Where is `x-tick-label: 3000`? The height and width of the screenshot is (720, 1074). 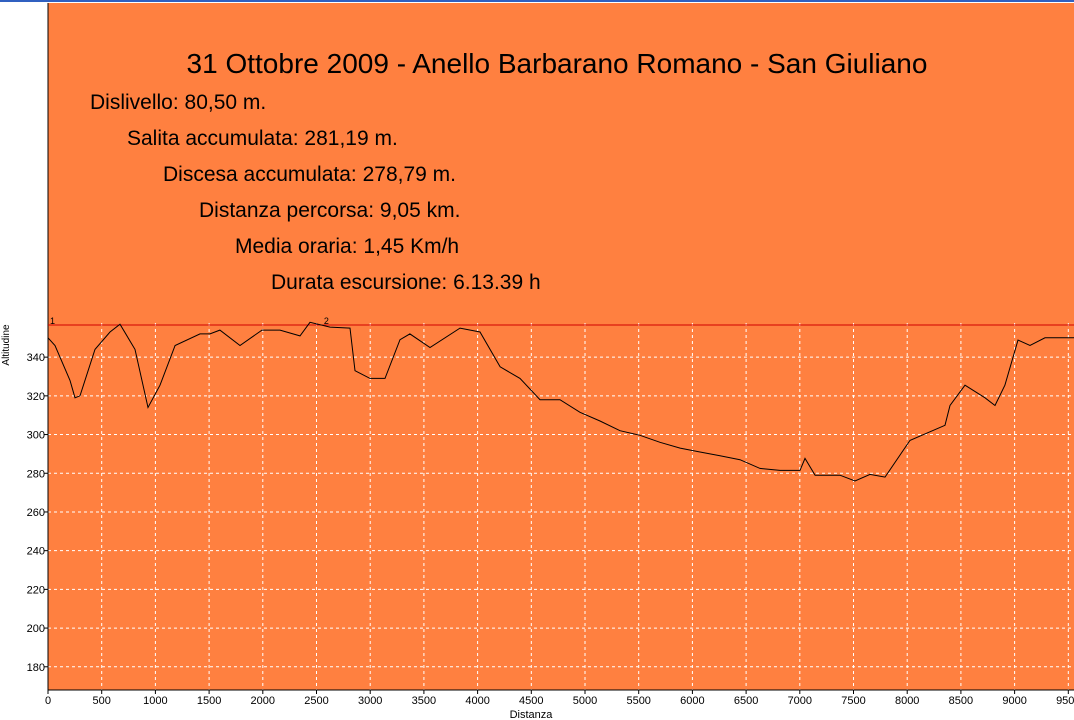 x-tick-label: 3000 is located at coordinates (370, 701).